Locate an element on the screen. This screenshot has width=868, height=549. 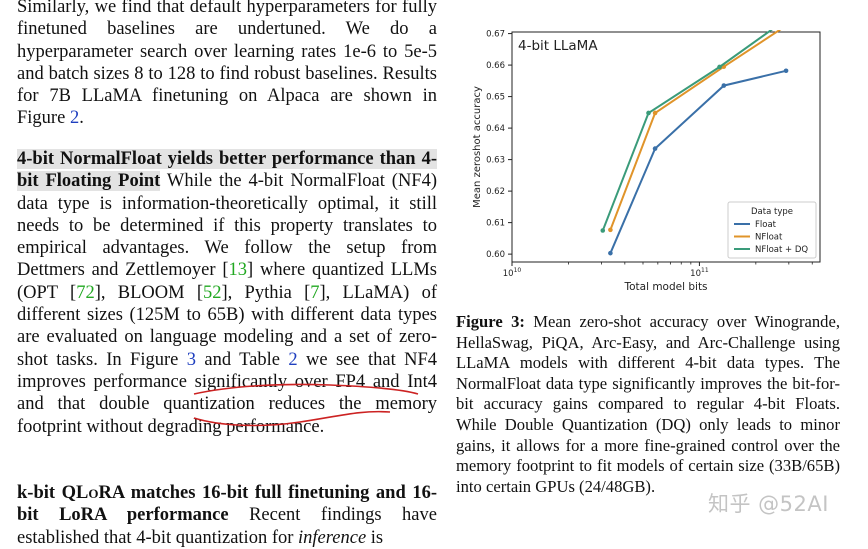
y-tick-label: 0.64 is located at coordinates (495, 129).